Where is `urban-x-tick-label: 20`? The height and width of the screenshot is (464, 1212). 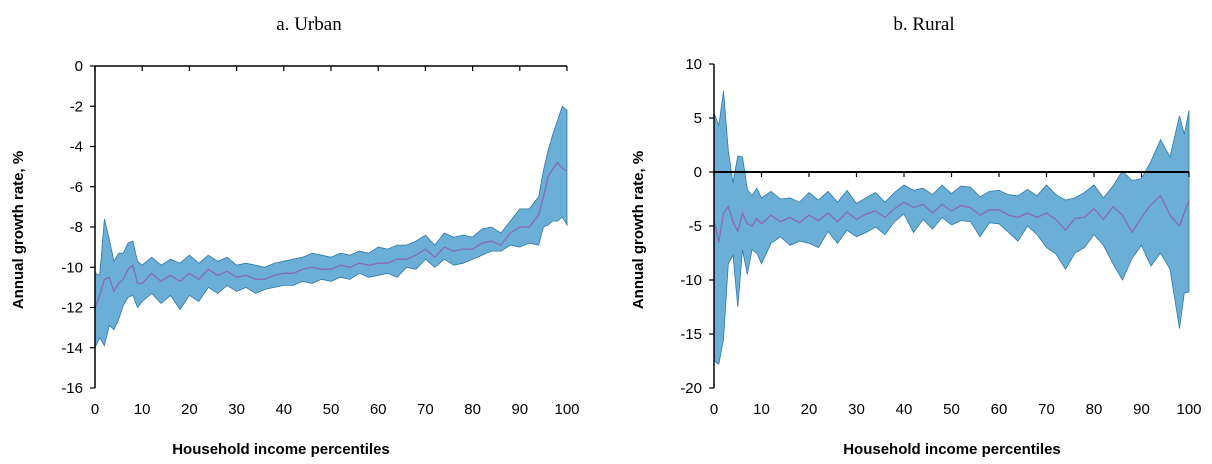 urban-x-tick-label: 20 is located at coordinates (189, 409).